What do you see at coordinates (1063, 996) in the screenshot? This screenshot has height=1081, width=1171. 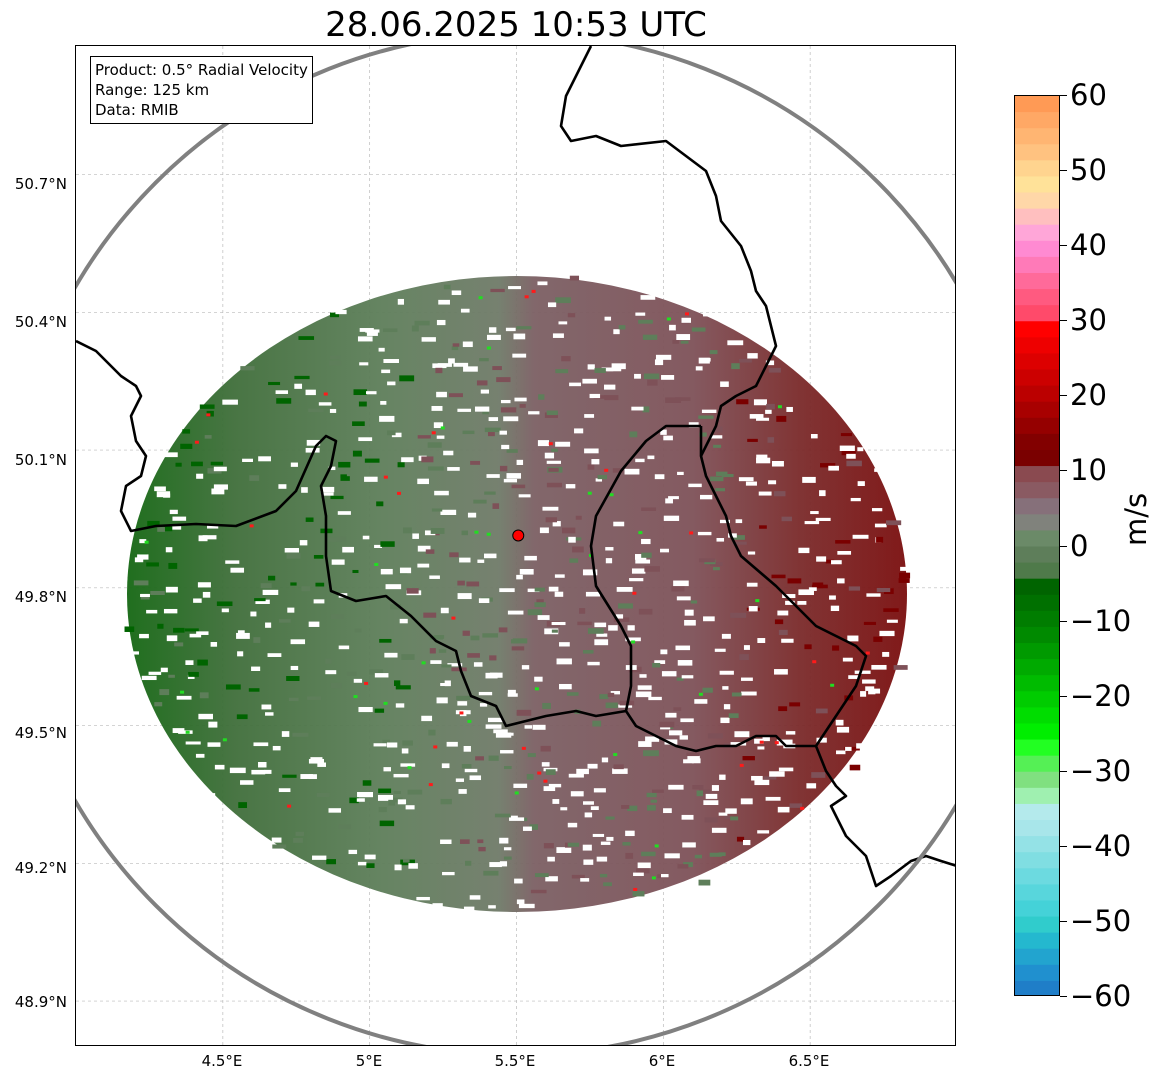 I see `colorbar-tick-mark` at bounding box center [1063, 996].